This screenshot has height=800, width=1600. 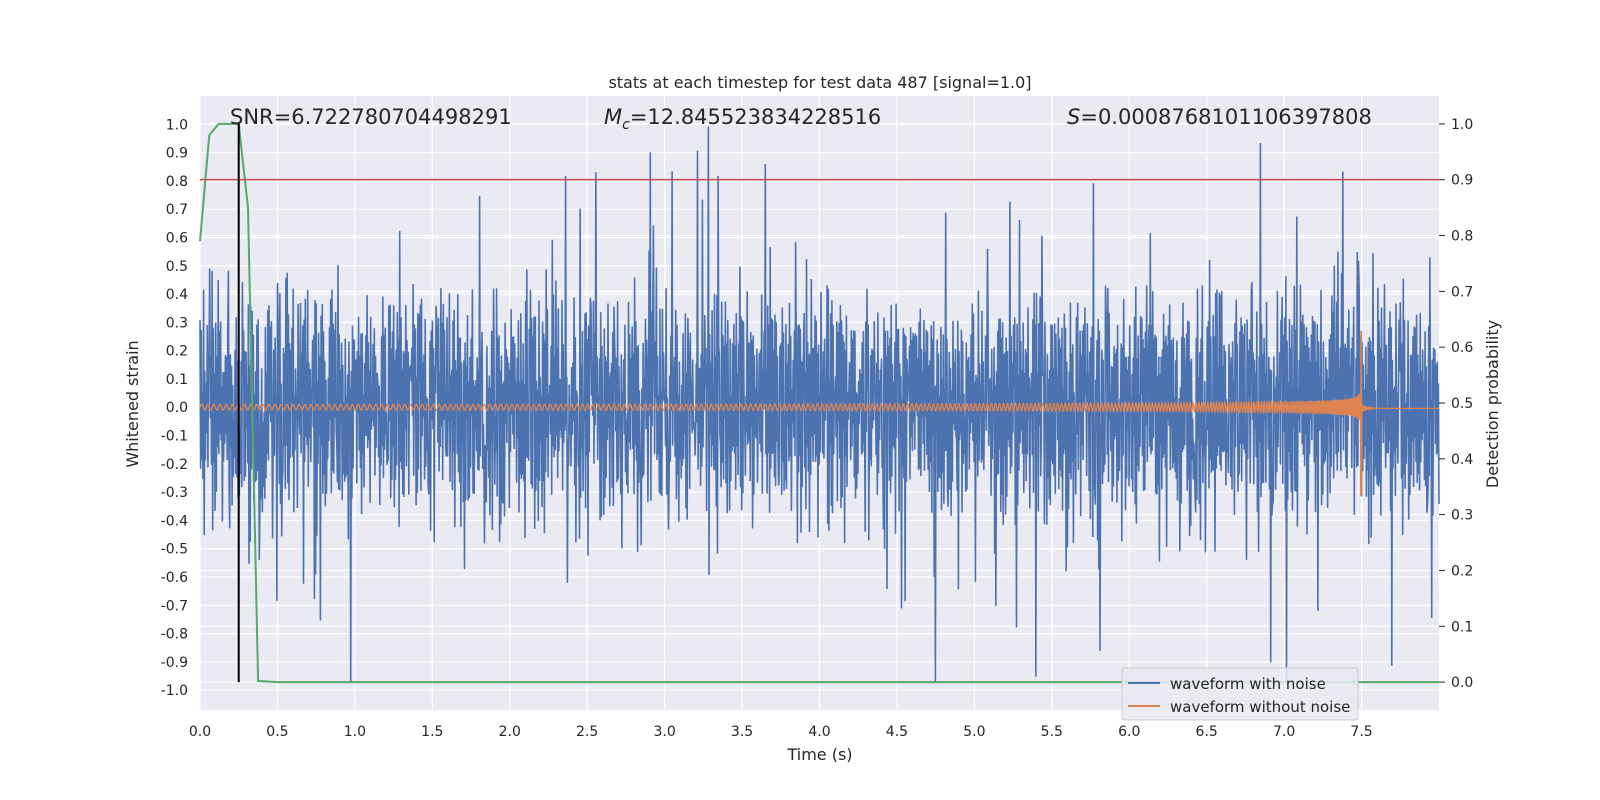 I want to click on y-tick-label: -0.6, so click(x=174, y=578).